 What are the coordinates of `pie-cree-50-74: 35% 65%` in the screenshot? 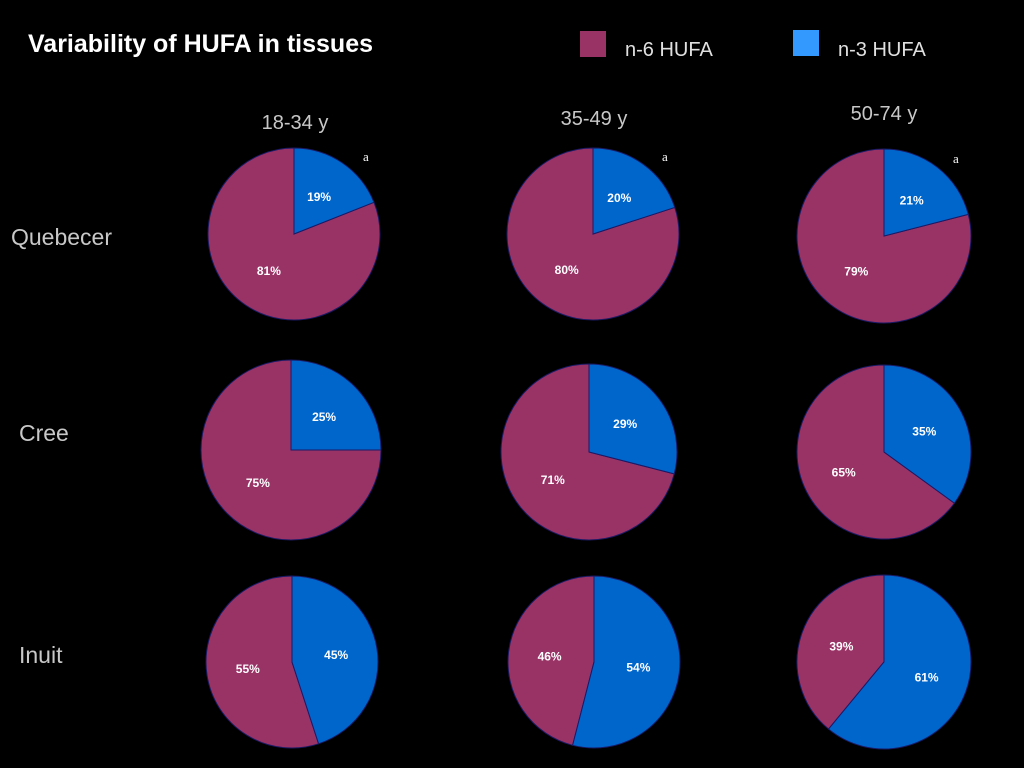 It's located at (884, 452).